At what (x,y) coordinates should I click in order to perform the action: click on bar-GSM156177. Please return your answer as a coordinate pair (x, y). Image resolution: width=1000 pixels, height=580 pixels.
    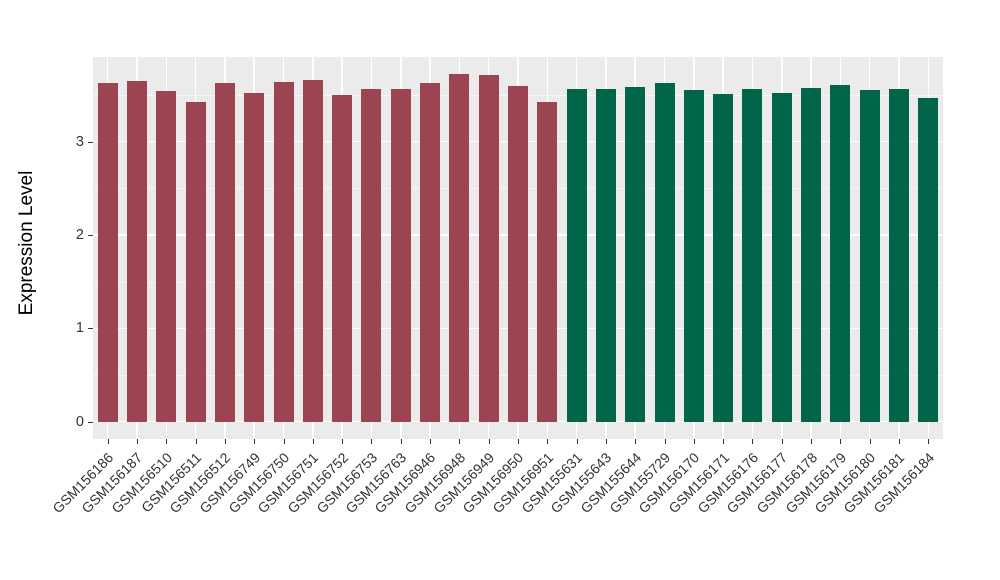
    Looking at the image, I should click on (781, 257).